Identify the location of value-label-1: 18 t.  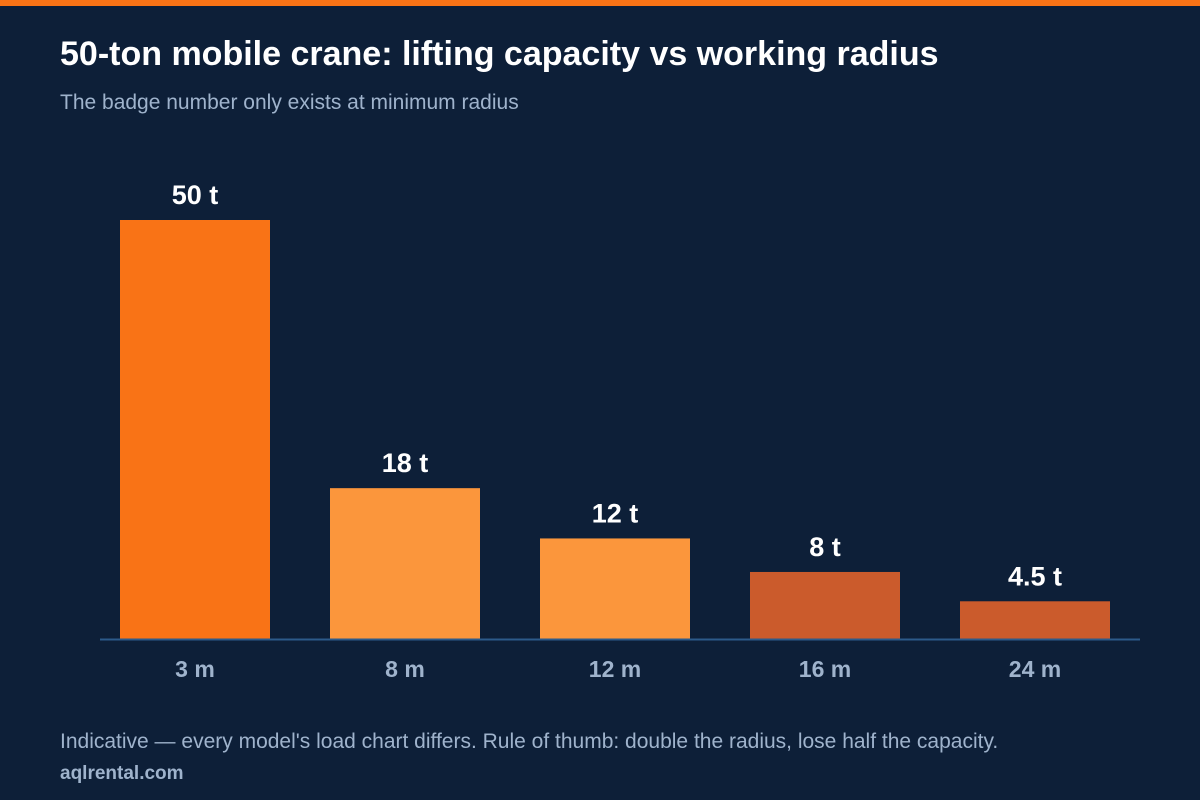
(405, 463).